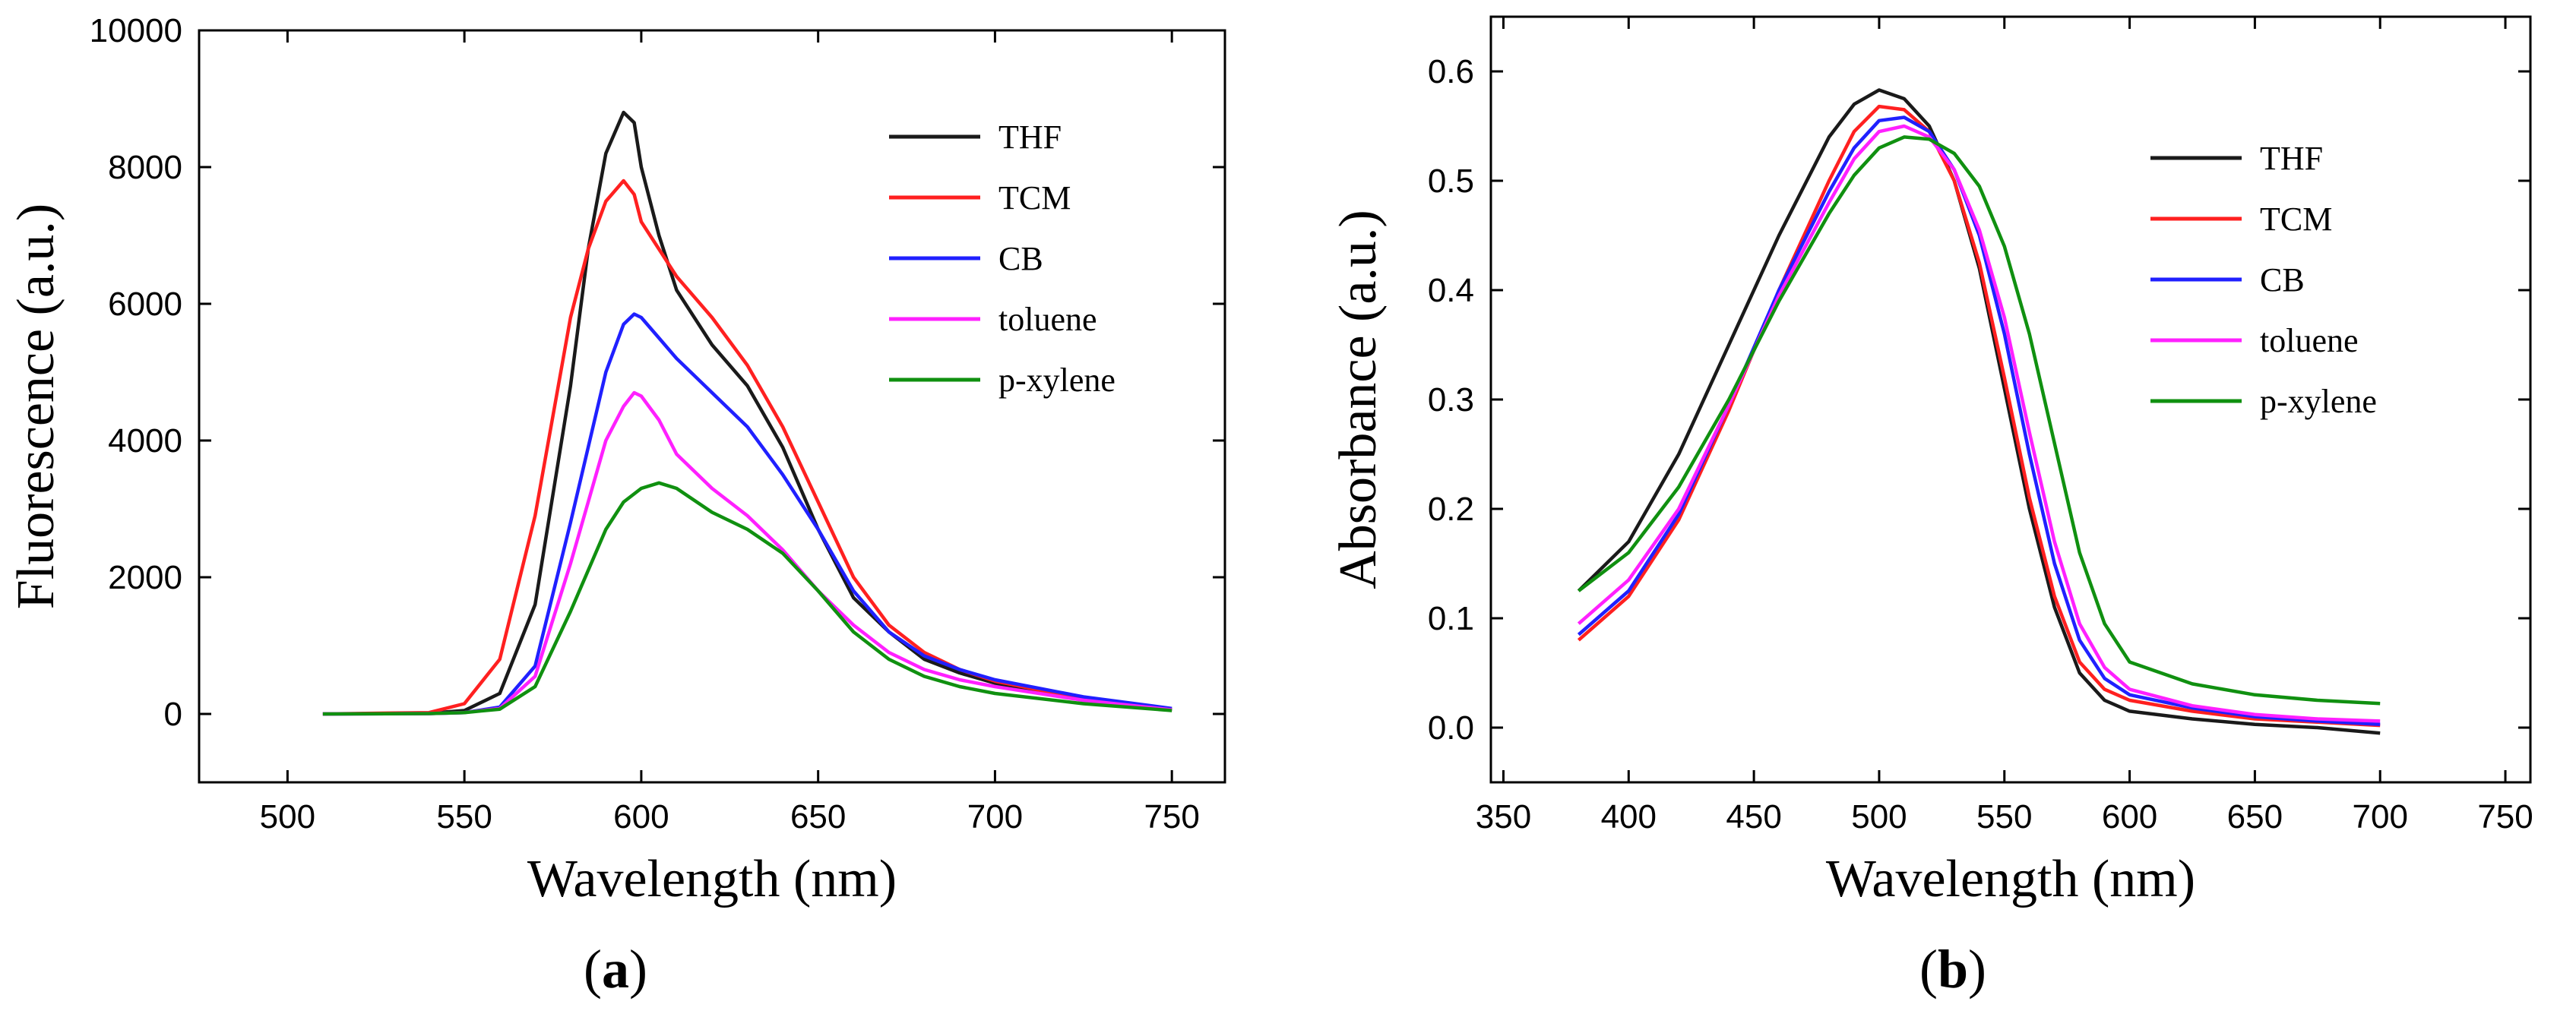 This screenshot has width=2576, height=1017. Describe the element at coordinates (145, 441) in the screenshot. I see `y-tick-label: 4000` at that location.